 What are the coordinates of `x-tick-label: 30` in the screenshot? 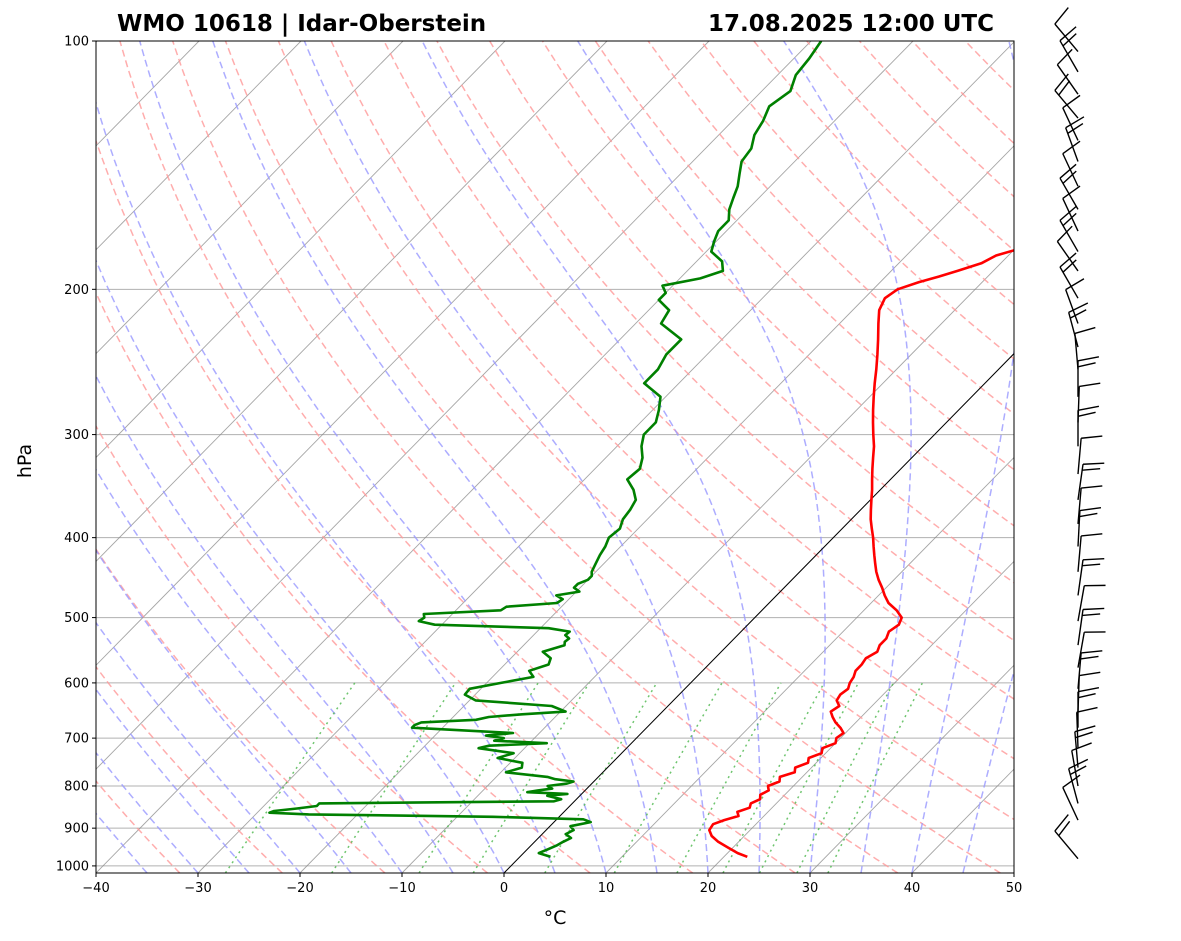 It's located at (810, 888).